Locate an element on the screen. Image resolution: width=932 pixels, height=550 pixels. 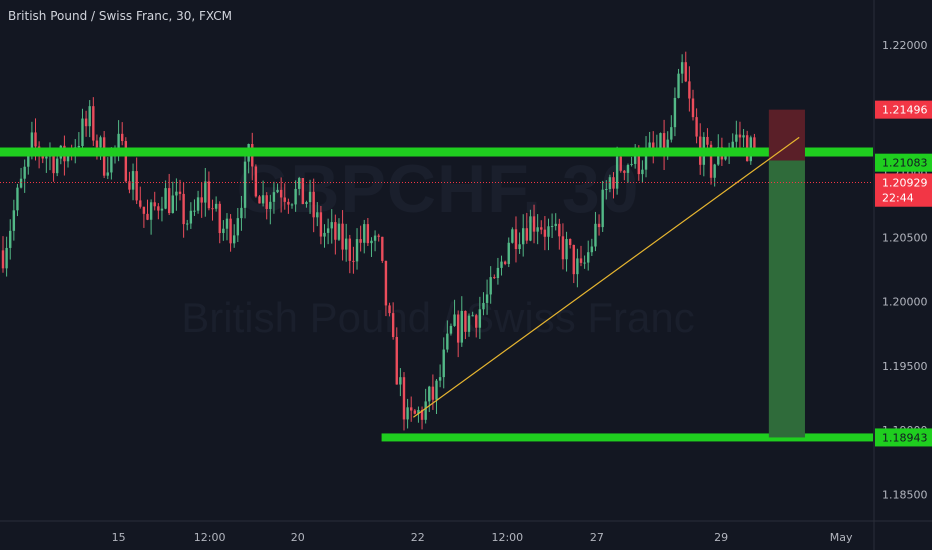
target-level-line is located at coordinates (627, 437).